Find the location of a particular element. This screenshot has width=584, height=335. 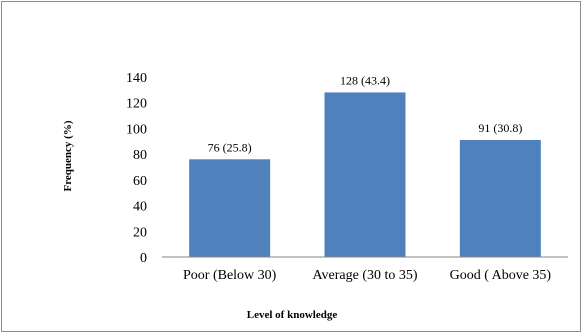

data-label: 91 (30.8) is located at coordinates (500, 128).